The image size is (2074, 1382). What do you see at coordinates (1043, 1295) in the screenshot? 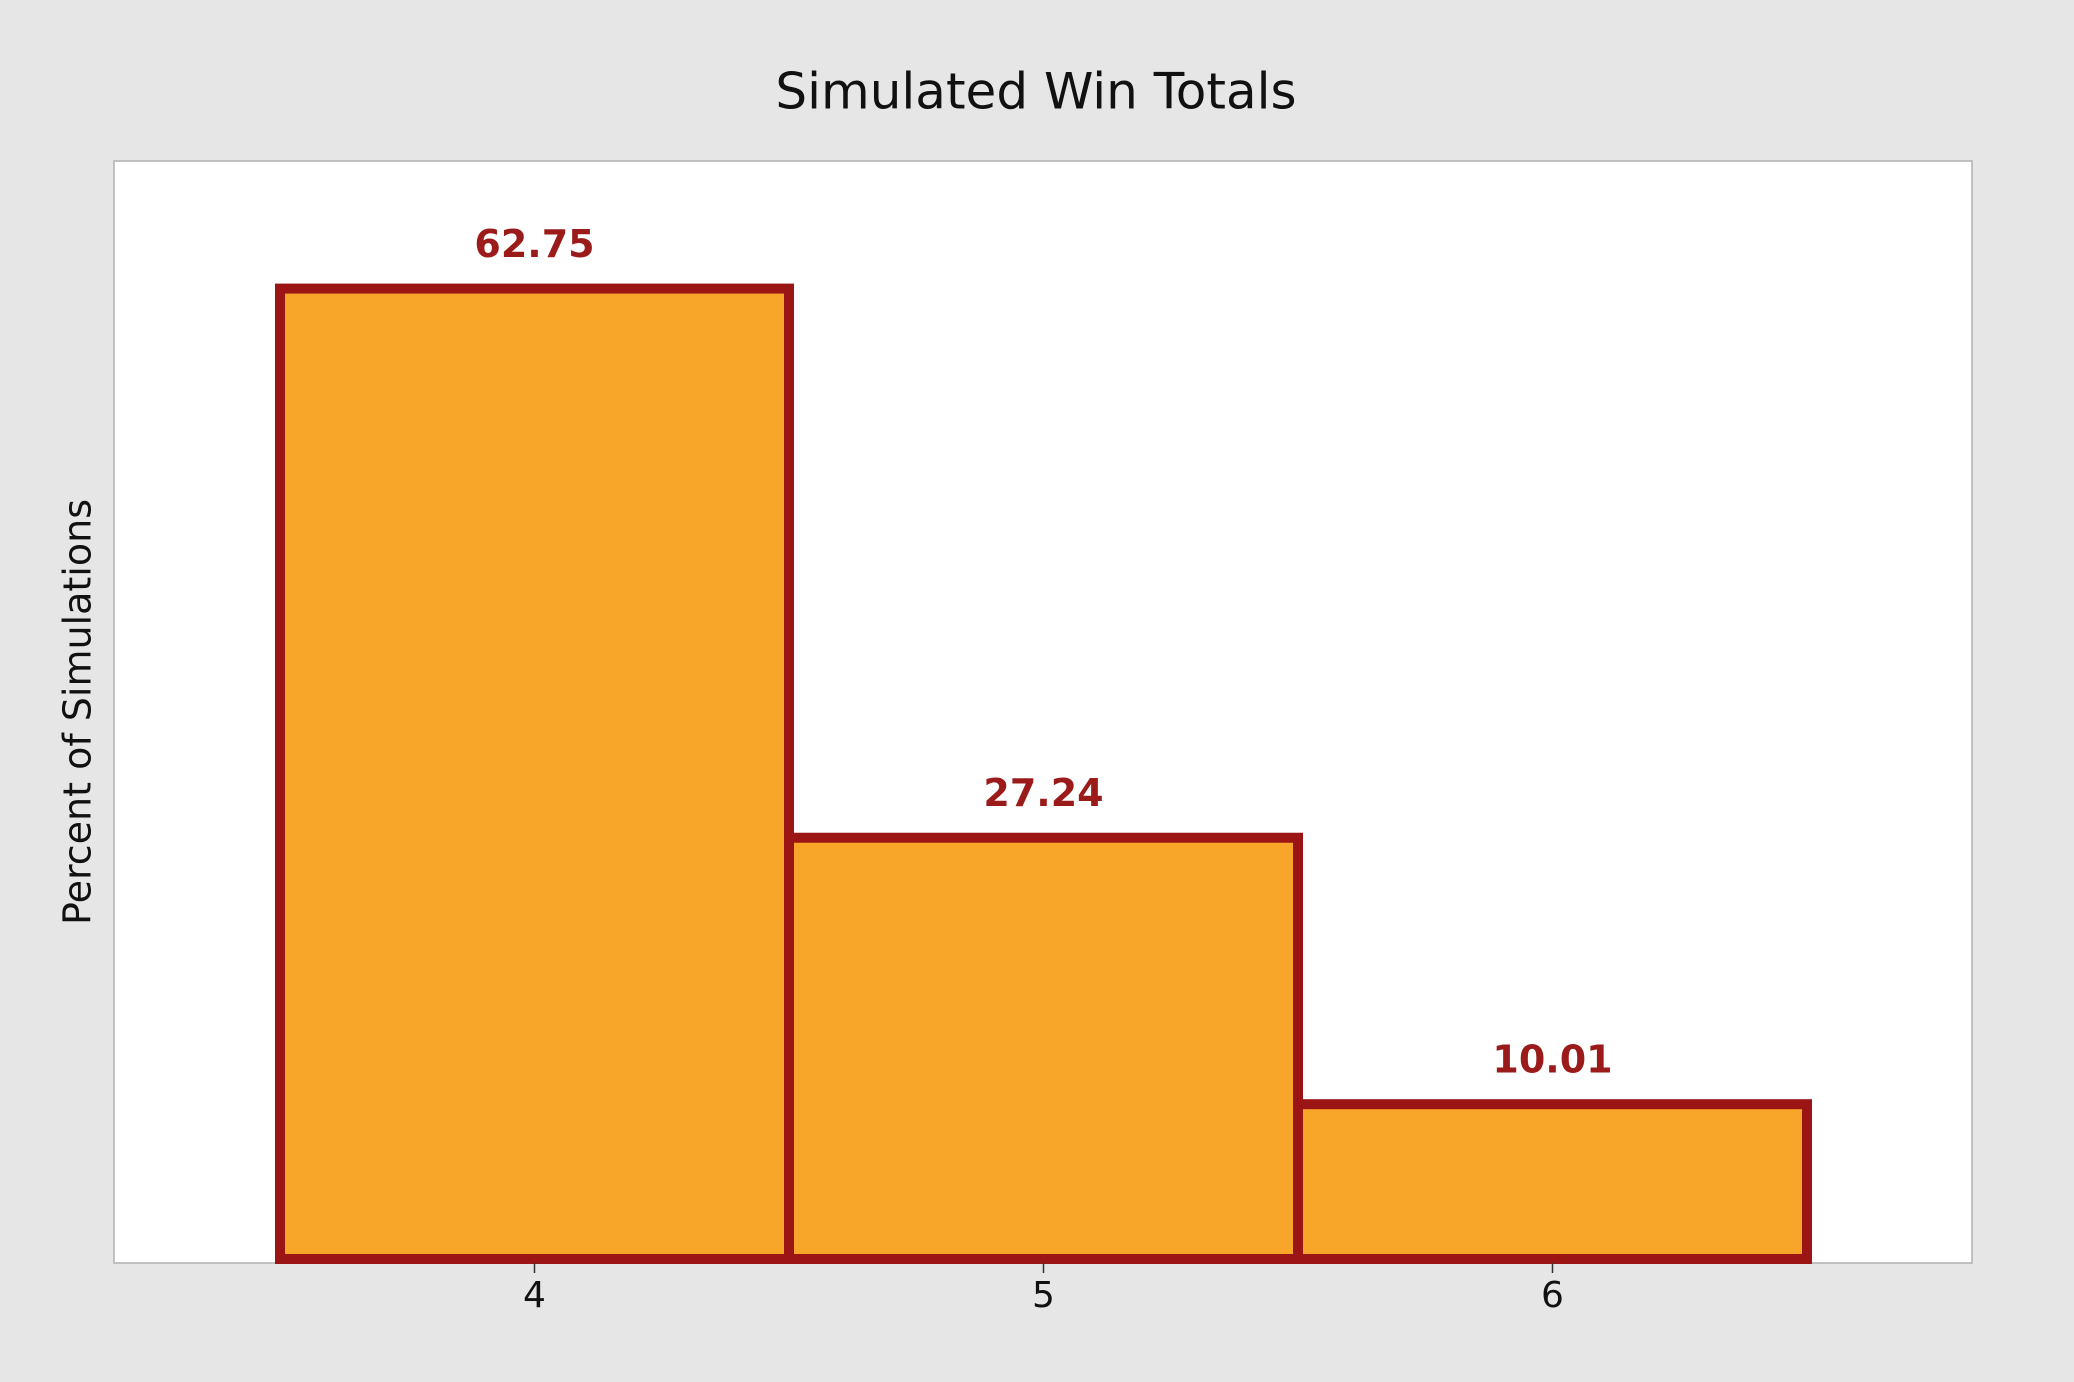
I see `x-tick-label: 5` at bounding box center [1043, 1295].